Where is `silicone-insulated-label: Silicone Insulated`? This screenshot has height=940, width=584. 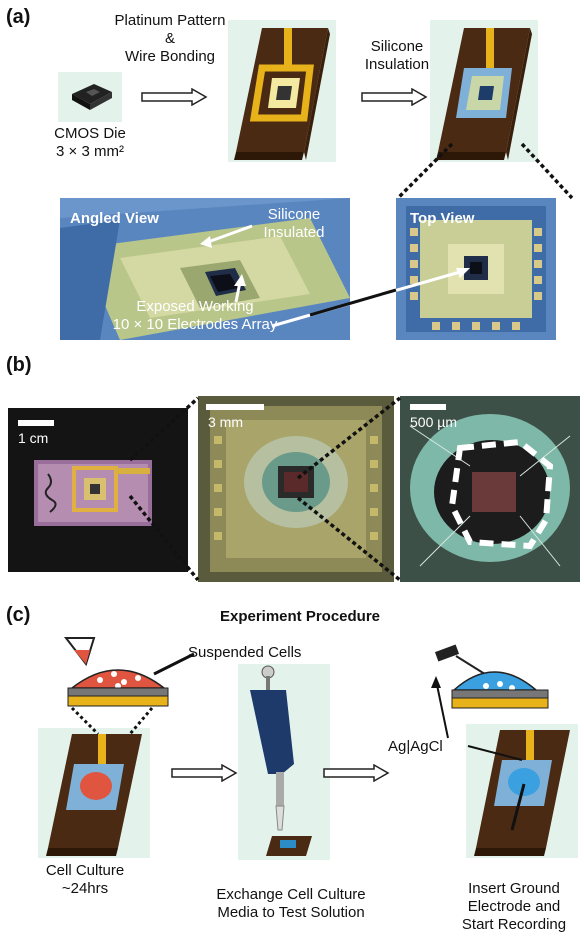
silicone-insulated-label: Silicone Insulated is located at coordinates (294, 224).